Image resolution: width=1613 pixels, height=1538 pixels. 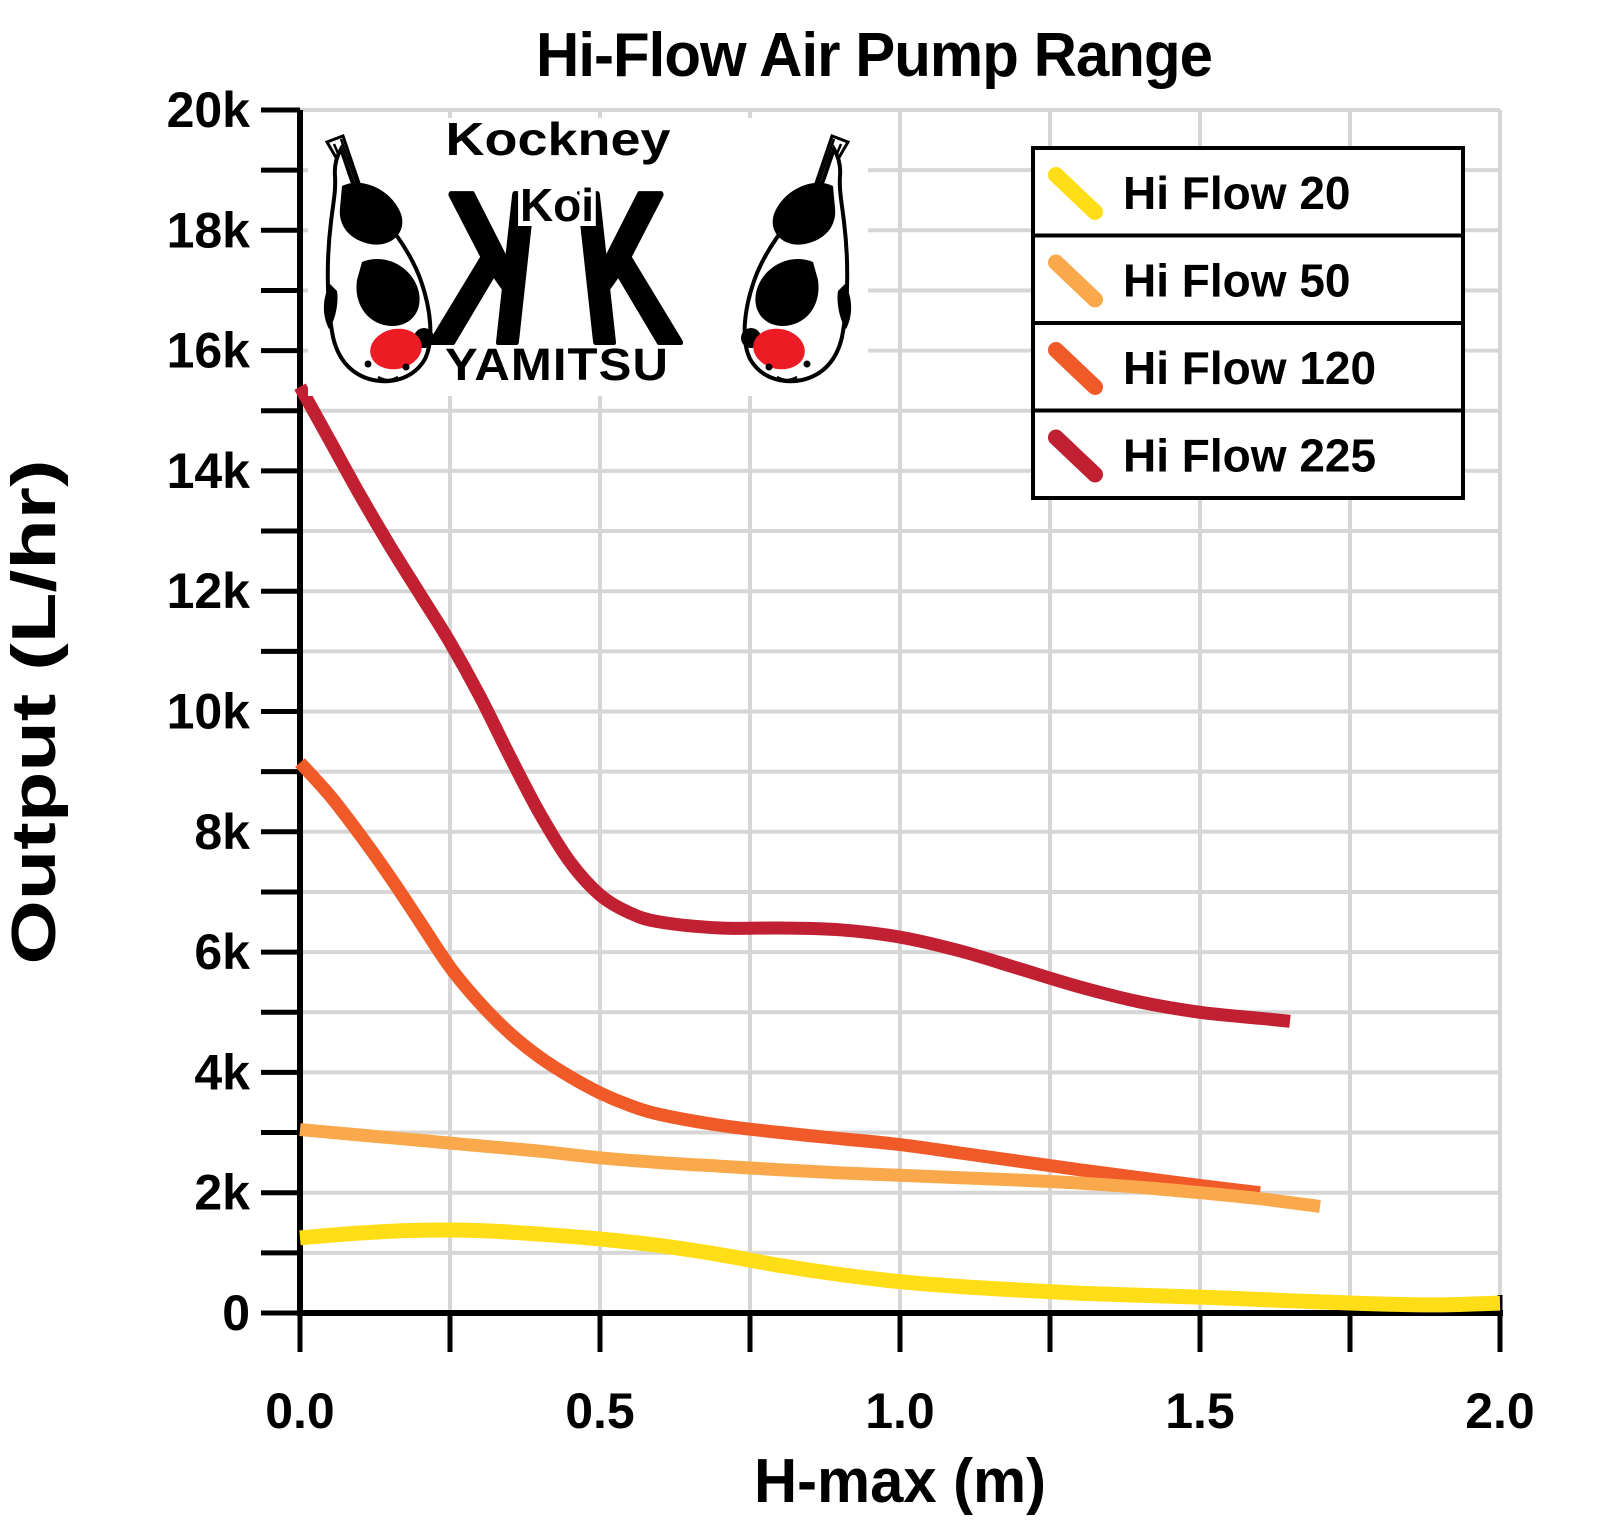 I want to click on brand-koi: Koi, so click(x=557, y=205).